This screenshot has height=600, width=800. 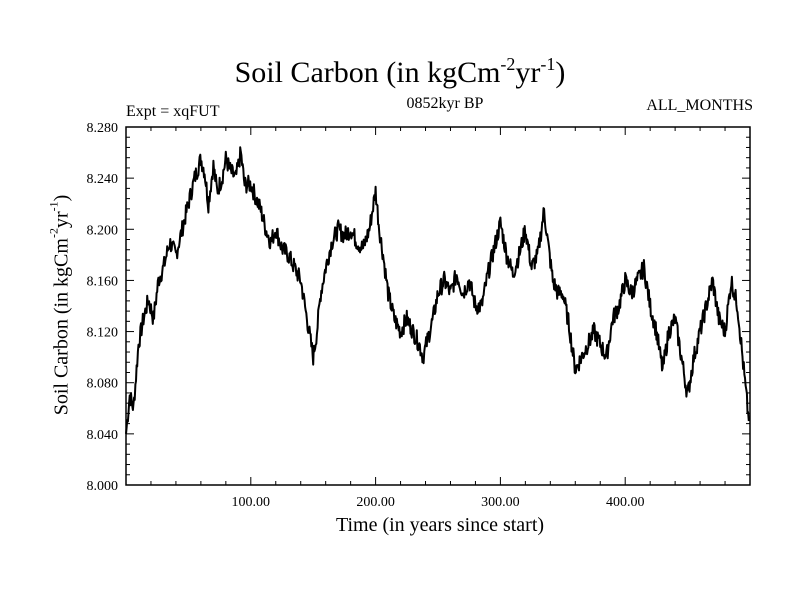 What do you see at coordinates (103, 281) in the screenshot?
I see `y-tick-label: 8.160` at bounding box center [103, 281].